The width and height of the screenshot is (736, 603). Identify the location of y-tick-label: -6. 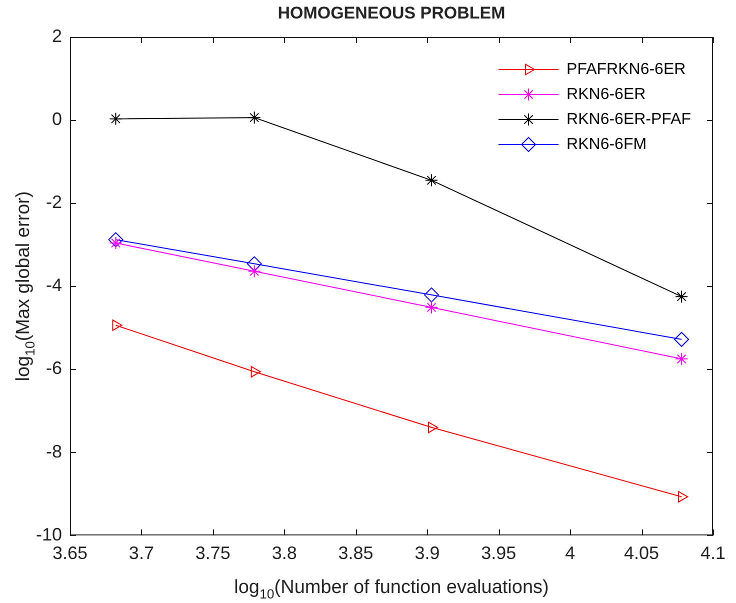
(54, 368).